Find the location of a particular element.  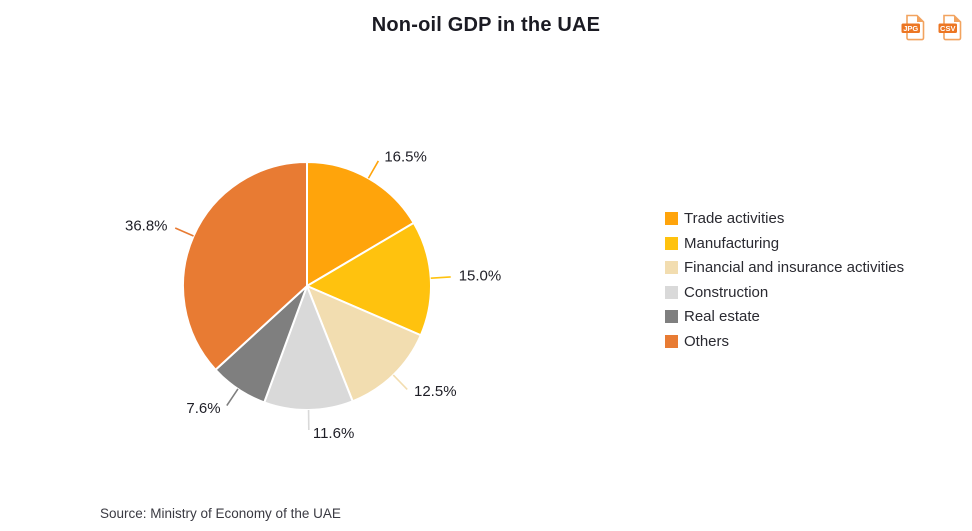

legend-item-real-estate: Real estate is located at coordinates (784, 316).